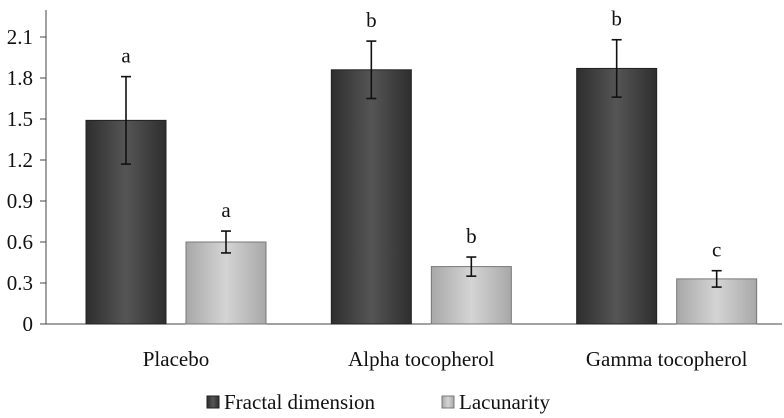 The height and width of the screenshot is (418, 784). What do you see at coordinates (20, 119) in the screenshot?
I see `y-tick-label: 1.5` at bounding box center [20, 119].